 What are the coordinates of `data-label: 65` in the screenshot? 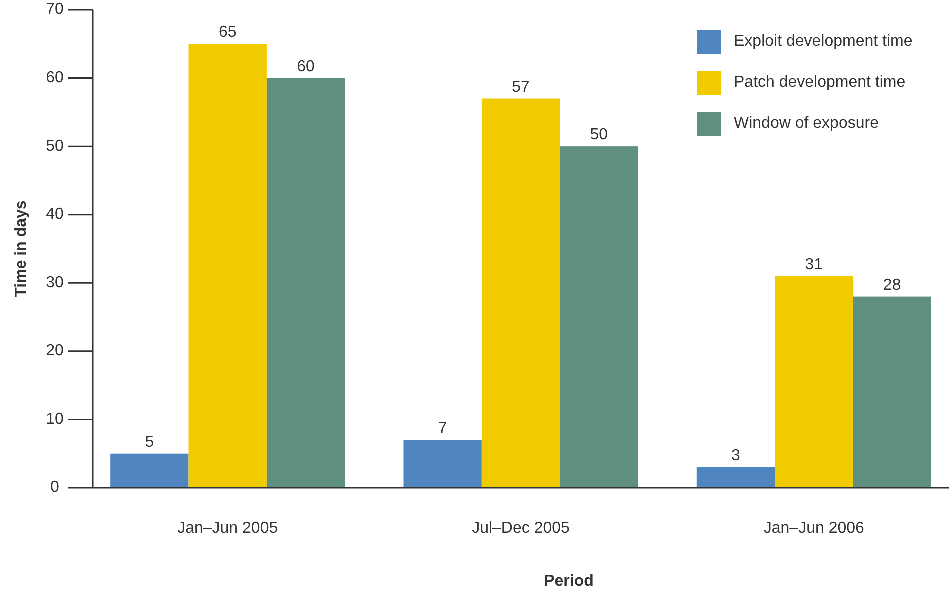 It's located at (227, 33).